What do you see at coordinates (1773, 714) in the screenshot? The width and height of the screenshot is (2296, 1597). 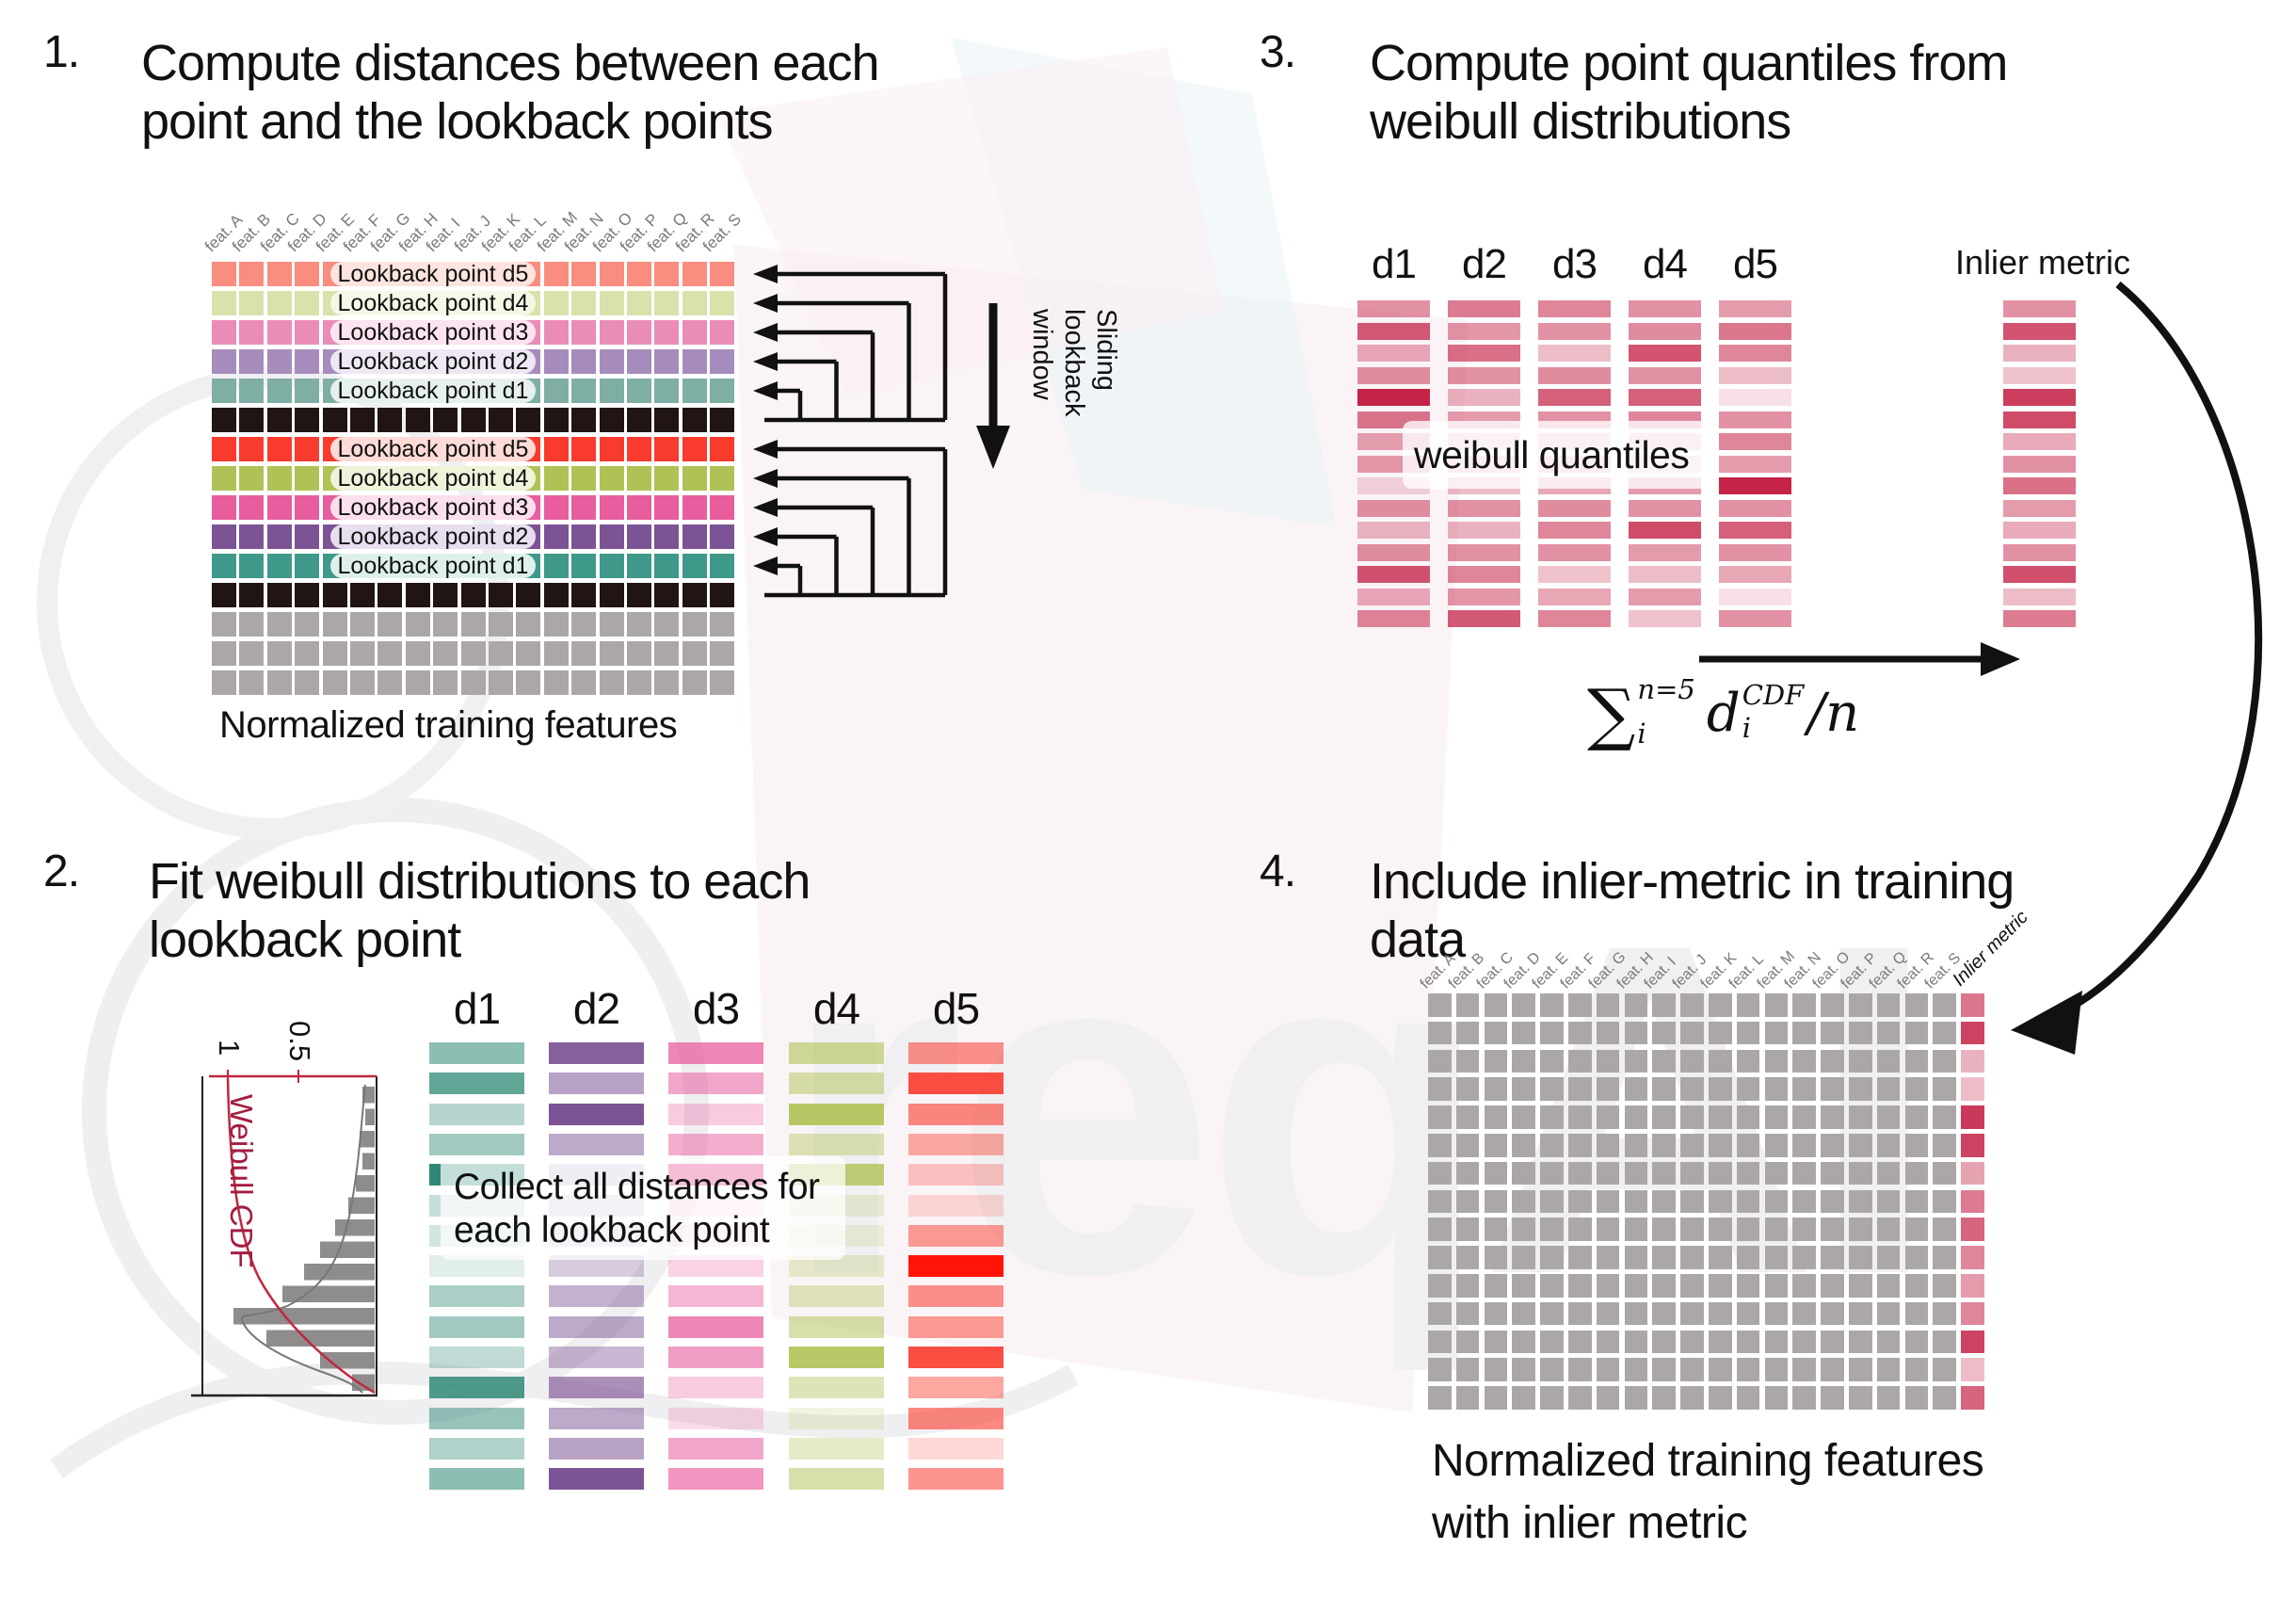 I see `d-scripts: CDF i` at bounding box center [1773, 714].